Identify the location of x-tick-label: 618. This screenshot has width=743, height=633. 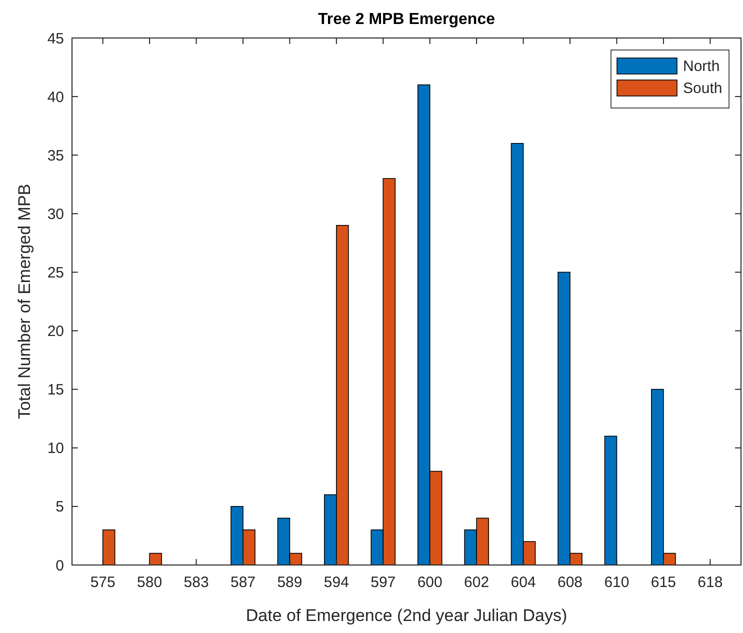
(710, 582).